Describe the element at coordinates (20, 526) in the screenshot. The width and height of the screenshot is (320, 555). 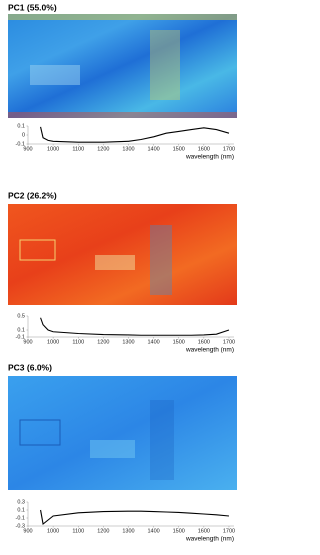
I see `y-tick-label: -0.3` at that location.